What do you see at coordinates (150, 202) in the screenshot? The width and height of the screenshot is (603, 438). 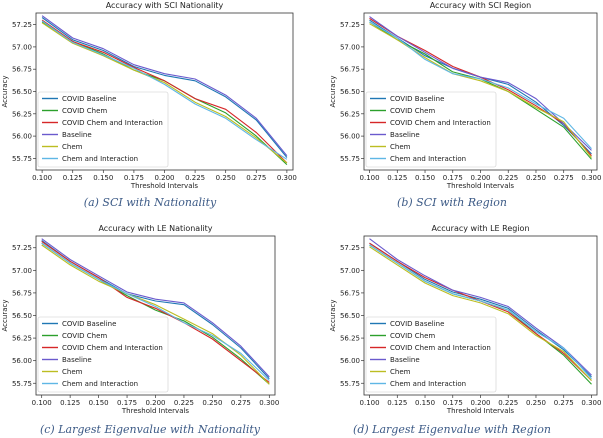 I see `chart-0-caption: (a) SCI with Nationality` at bounding box center [150, 202].